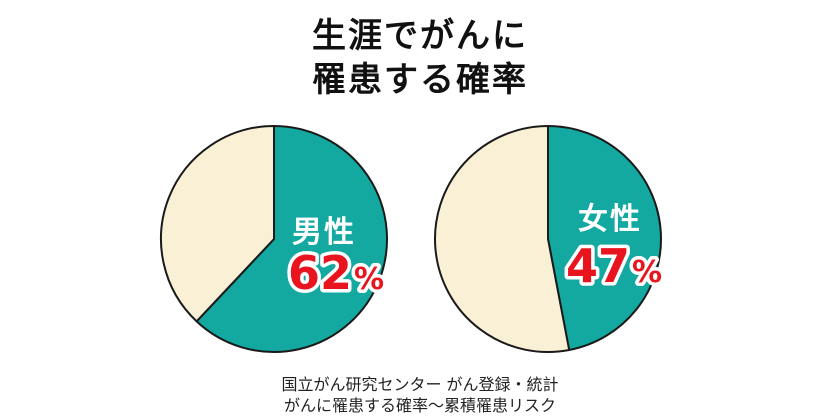 This screenshot has height=420, width=840. Describe the element at coordinates (420, 36) in the screenshot. I see `chart-title-line-1: 生涯でがんに` at that location.